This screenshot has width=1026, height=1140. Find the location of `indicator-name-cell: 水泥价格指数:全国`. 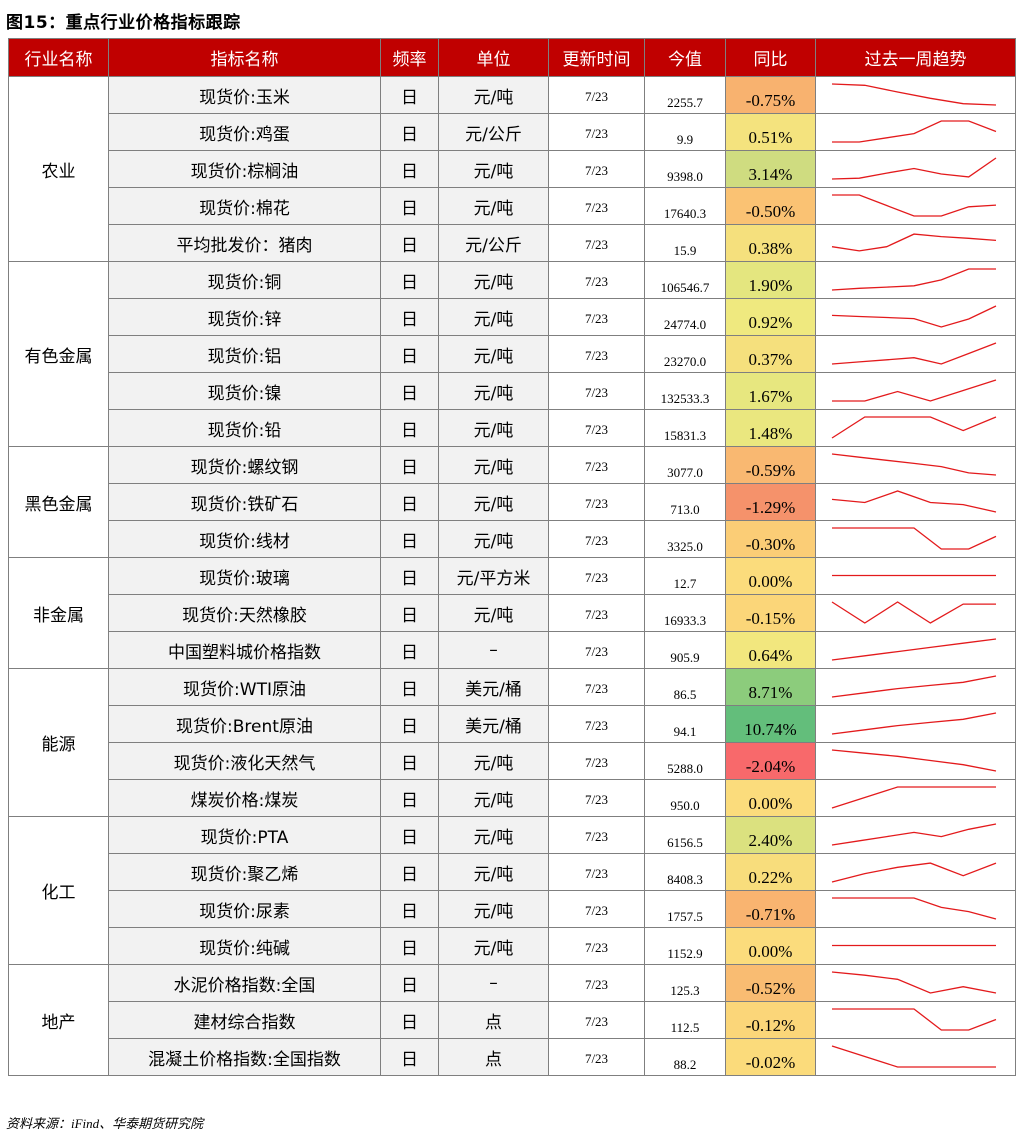

indicator-name-cell: 水泥价格指数:全国 is located at coordinates (244, 983).